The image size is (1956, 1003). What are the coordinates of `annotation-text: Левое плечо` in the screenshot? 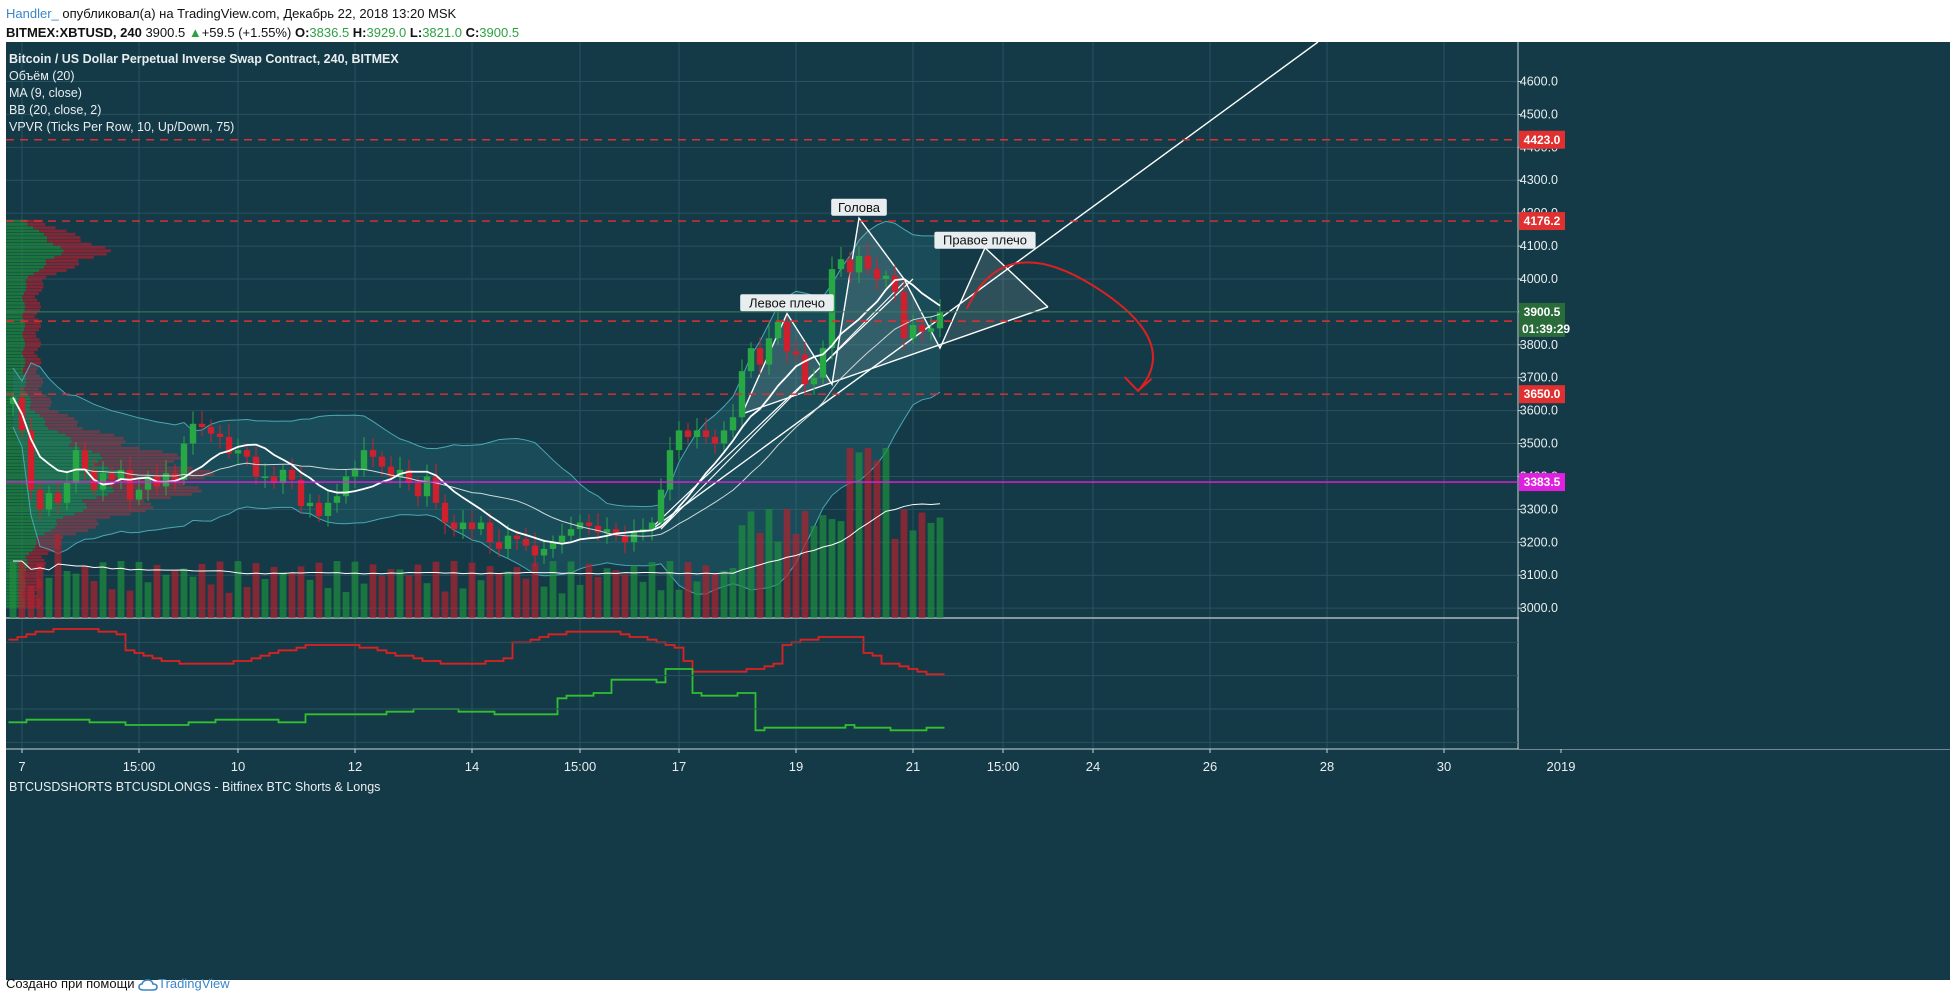 It's located at (787, 302).